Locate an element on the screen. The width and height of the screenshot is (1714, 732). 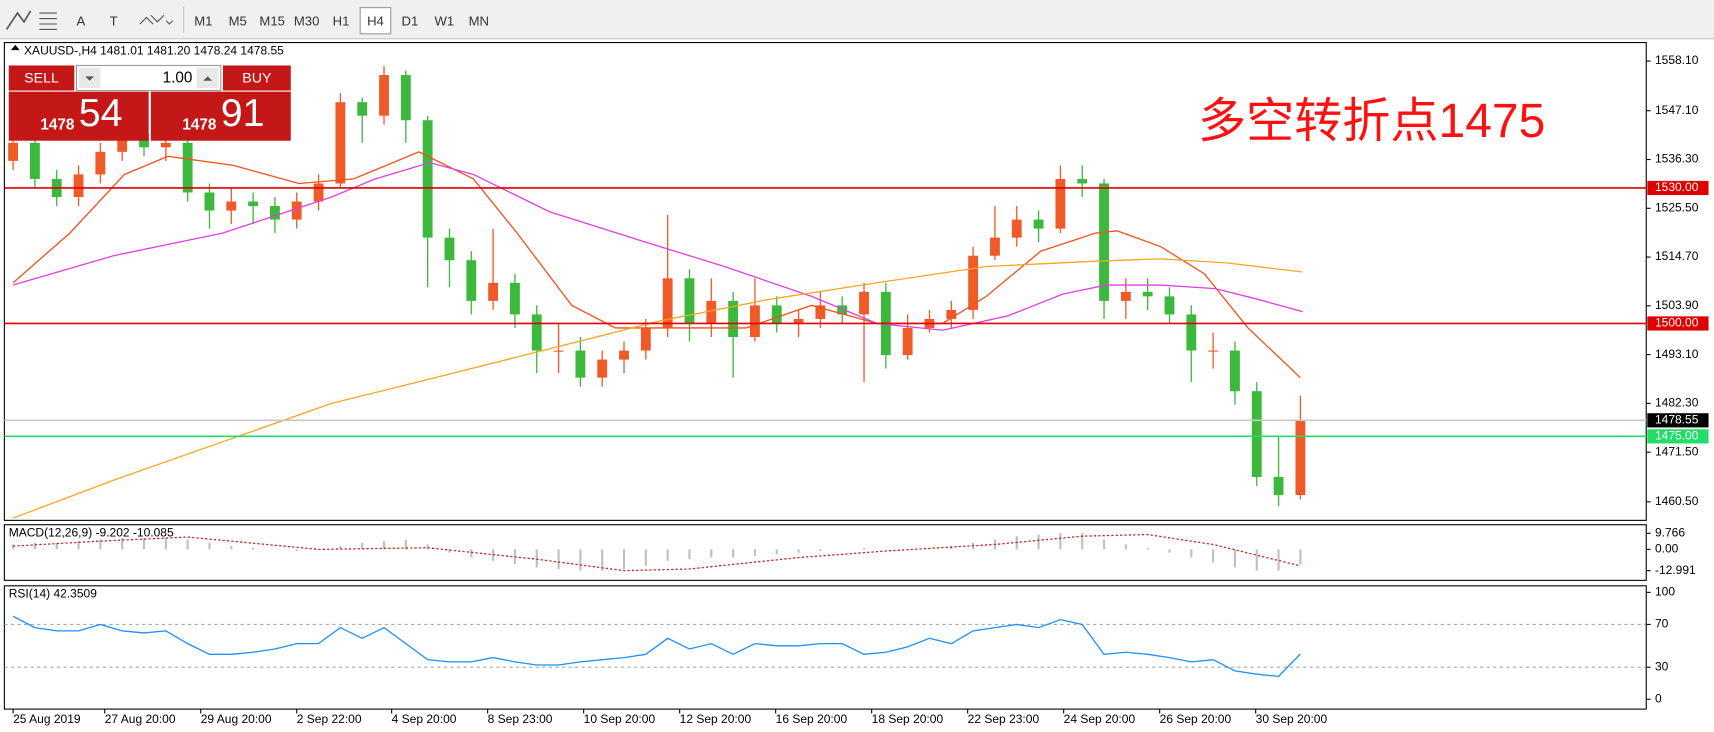
buy-button is located at coordinates (256, 78).